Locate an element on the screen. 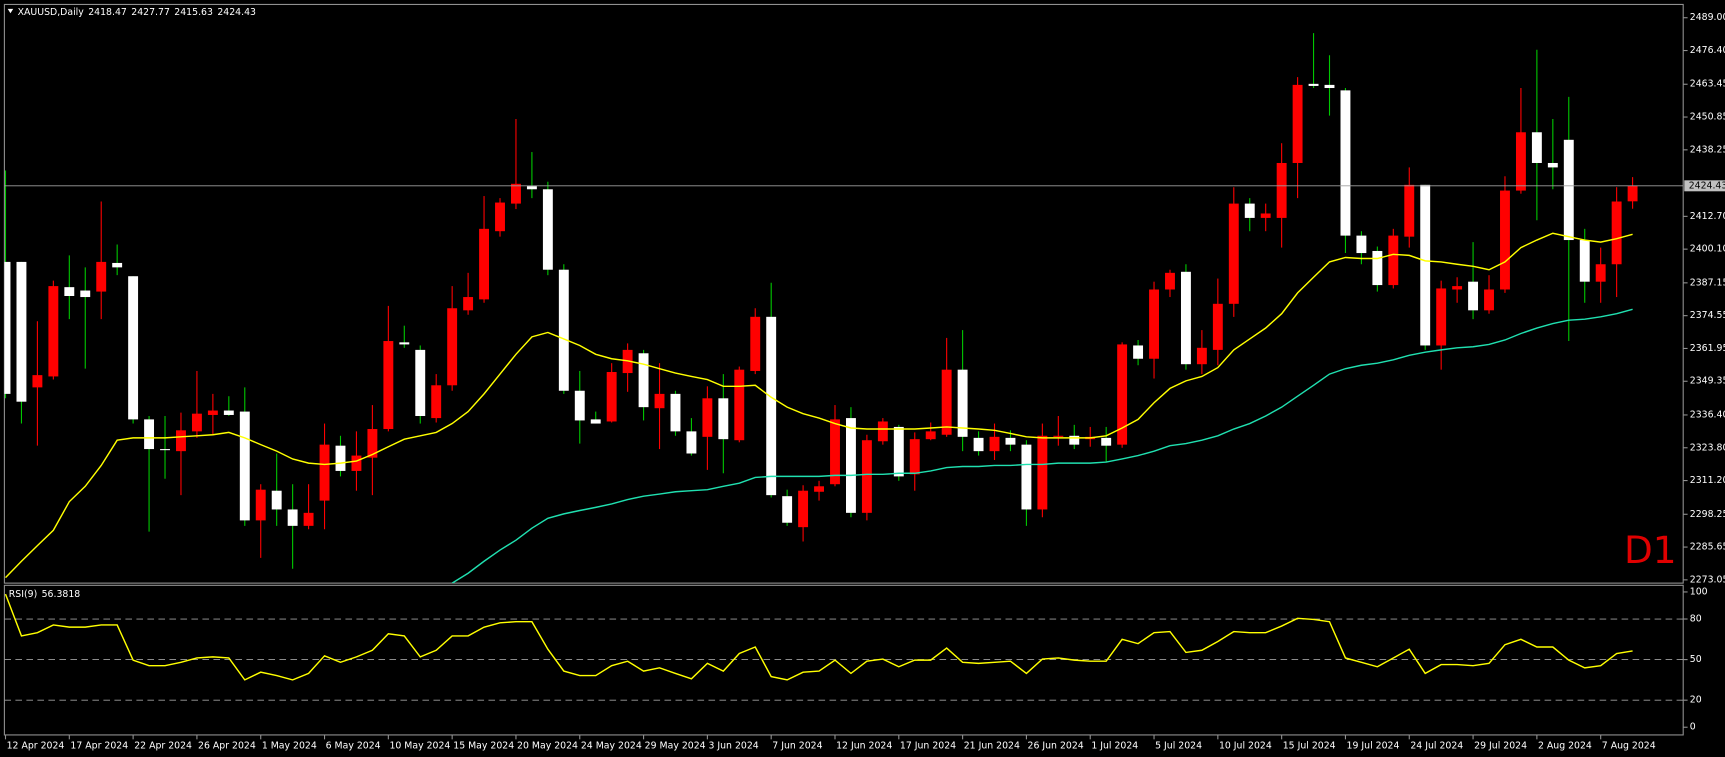  x-tick-label: 12 Apr 2024 is located at coordinates (36, 745).